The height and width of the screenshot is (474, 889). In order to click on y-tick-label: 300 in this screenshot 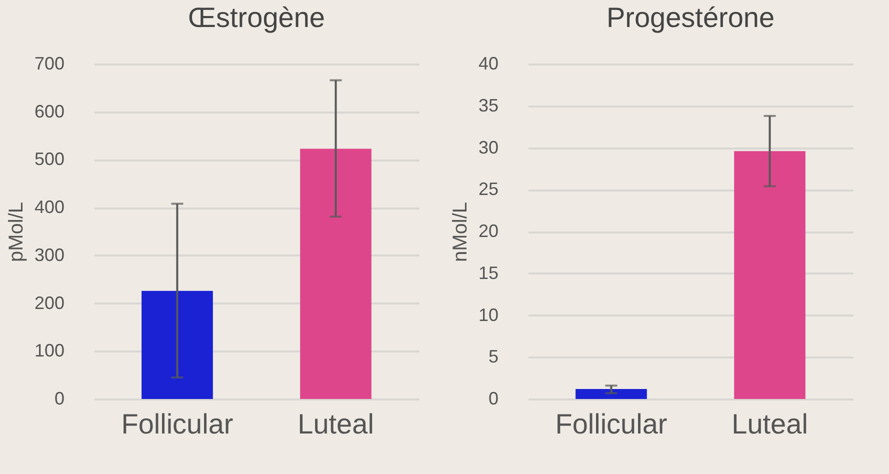, I will do `click(49, 254)`.